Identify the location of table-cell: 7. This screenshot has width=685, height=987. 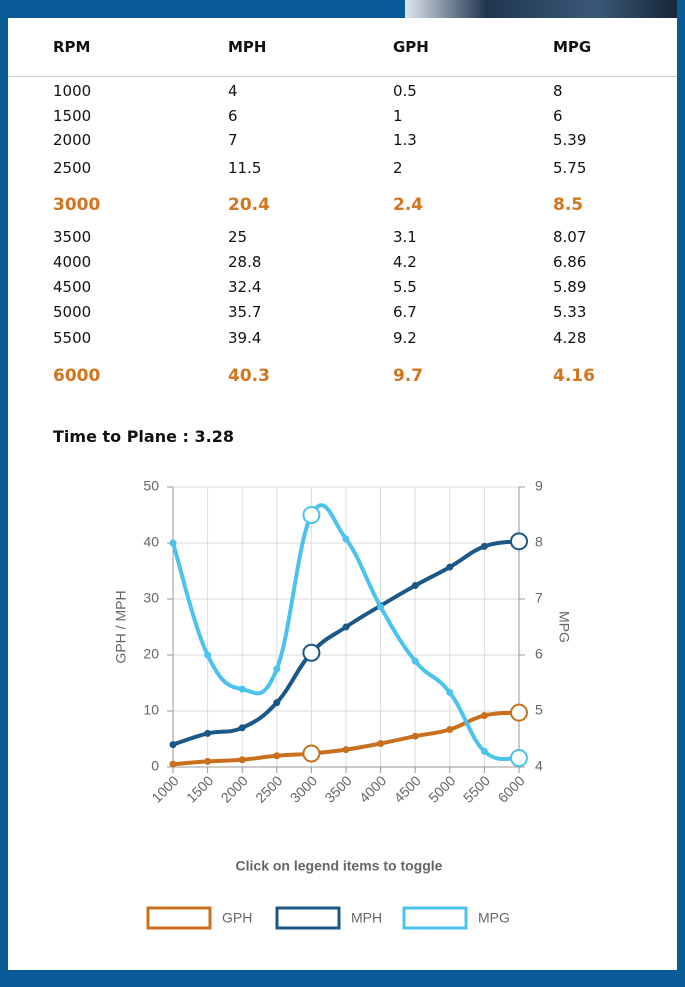
(233, 140).